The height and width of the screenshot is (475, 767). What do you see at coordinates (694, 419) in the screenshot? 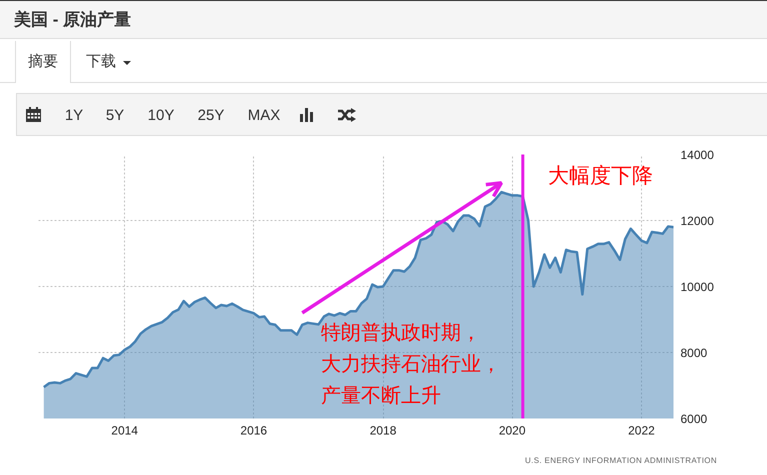
I see `y-tick-label: 6000` at bounding box center [694, 419].